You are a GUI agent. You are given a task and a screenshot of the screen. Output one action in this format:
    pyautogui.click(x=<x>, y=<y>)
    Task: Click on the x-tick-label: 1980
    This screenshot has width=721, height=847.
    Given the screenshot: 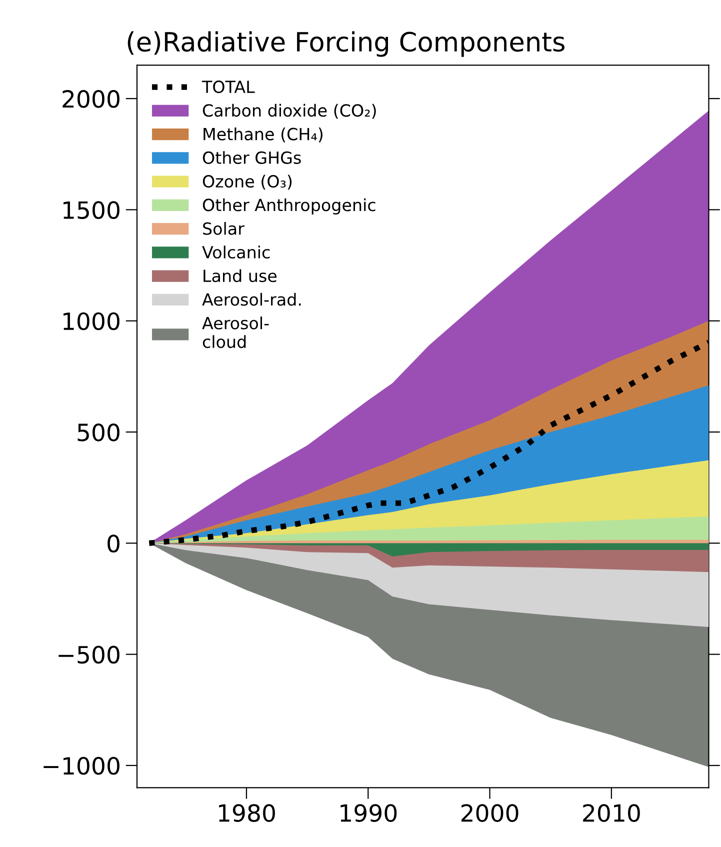 What is the action you would take?
    pyautogui.click(x=247, y=813)
    